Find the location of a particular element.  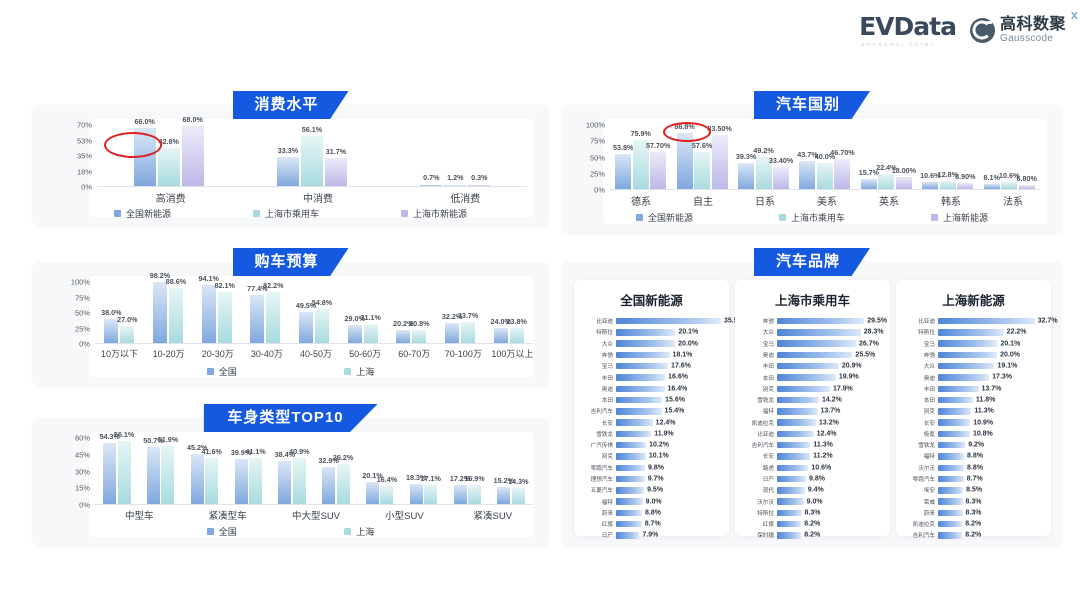

bar: 42.8% is located at coordinates (168, 161).